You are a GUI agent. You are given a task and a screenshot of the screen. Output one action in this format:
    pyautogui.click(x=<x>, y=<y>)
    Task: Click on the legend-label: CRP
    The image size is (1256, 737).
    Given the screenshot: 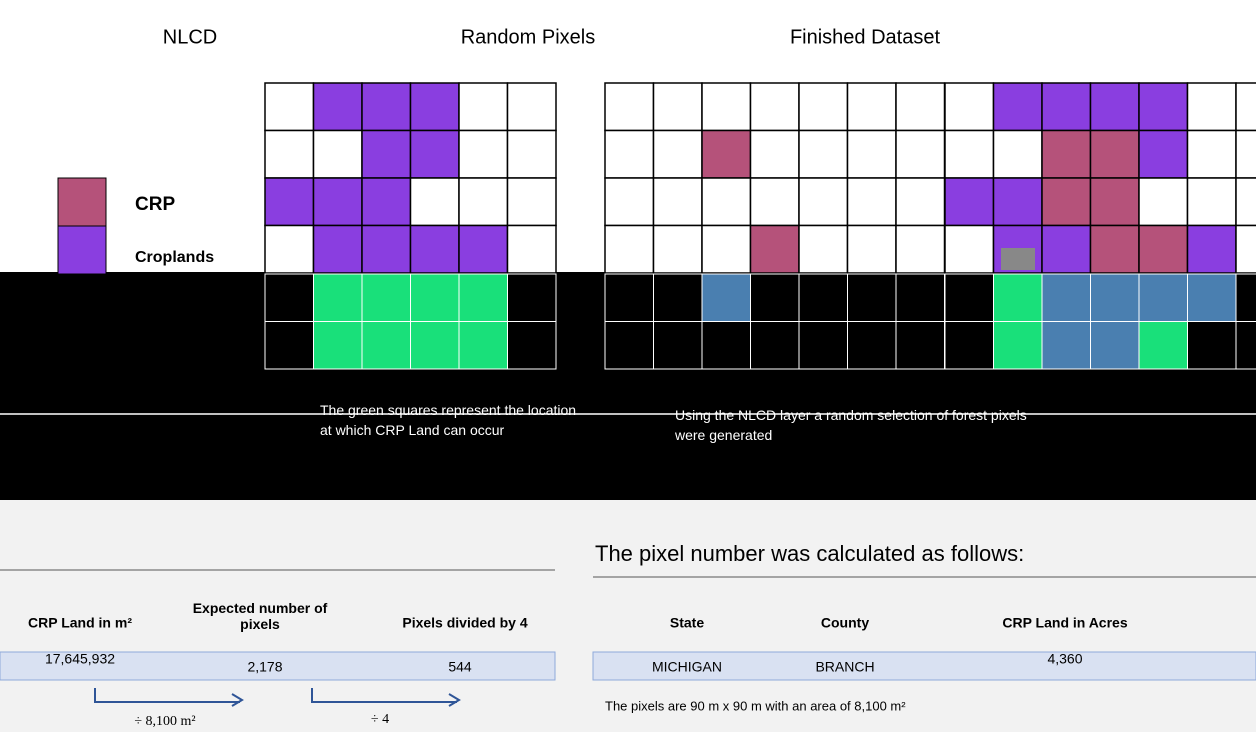 What is the action you would take?
    pyautogui.click(x=155, y=204)
    